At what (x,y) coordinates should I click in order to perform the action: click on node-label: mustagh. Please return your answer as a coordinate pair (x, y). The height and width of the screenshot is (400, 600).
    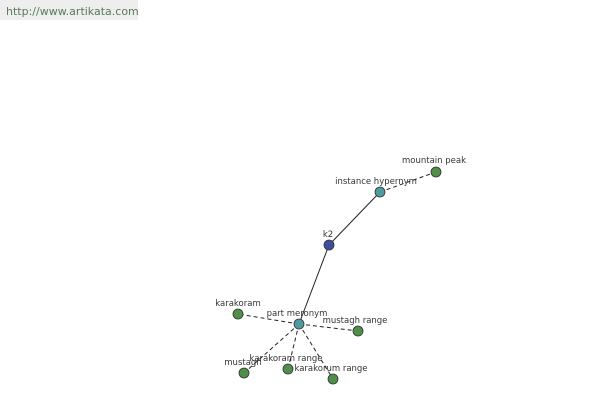
    Looking at the image, I should click on (242, 363).